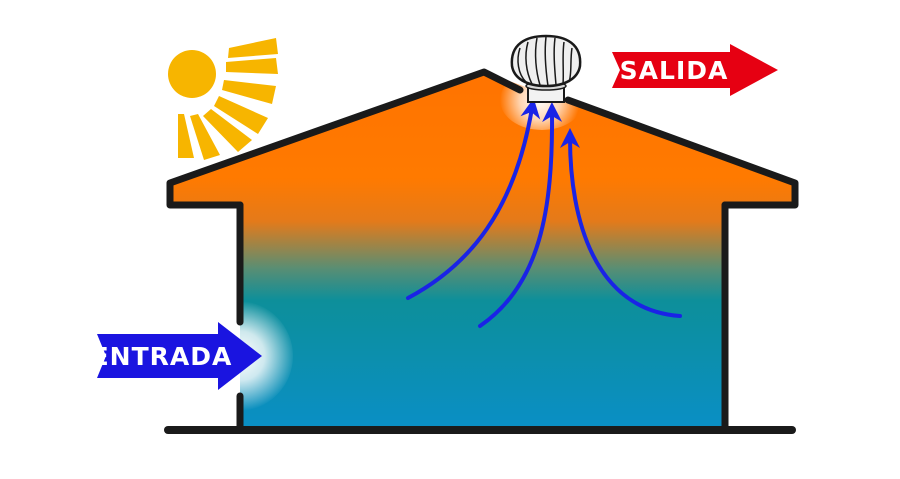 The image size is (900, 479). Describe the element at coordinates (546, 68) in the screenshot. I see `wind-turbine-ventilator-icon` at that location.